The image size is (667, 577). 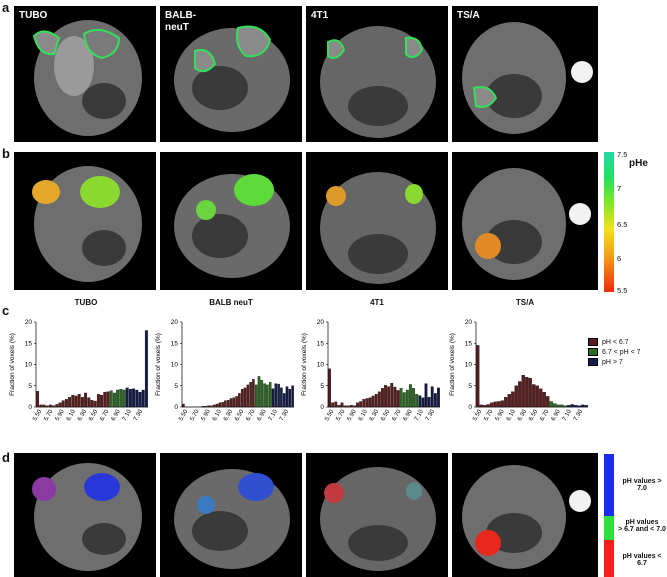 I want to click on mri-image-b-tsa, so click(x=525, y=221).